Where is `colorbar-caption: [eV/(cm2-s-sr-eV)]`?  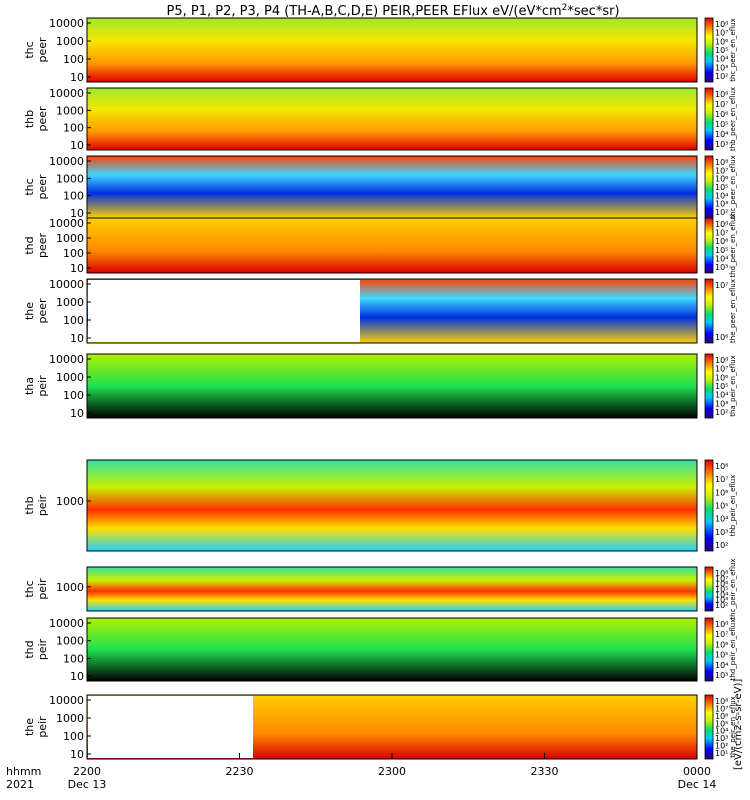
colorbar-caption: [eV/(cm2-s-sr-eV)] is located at coordinates (738, 724).